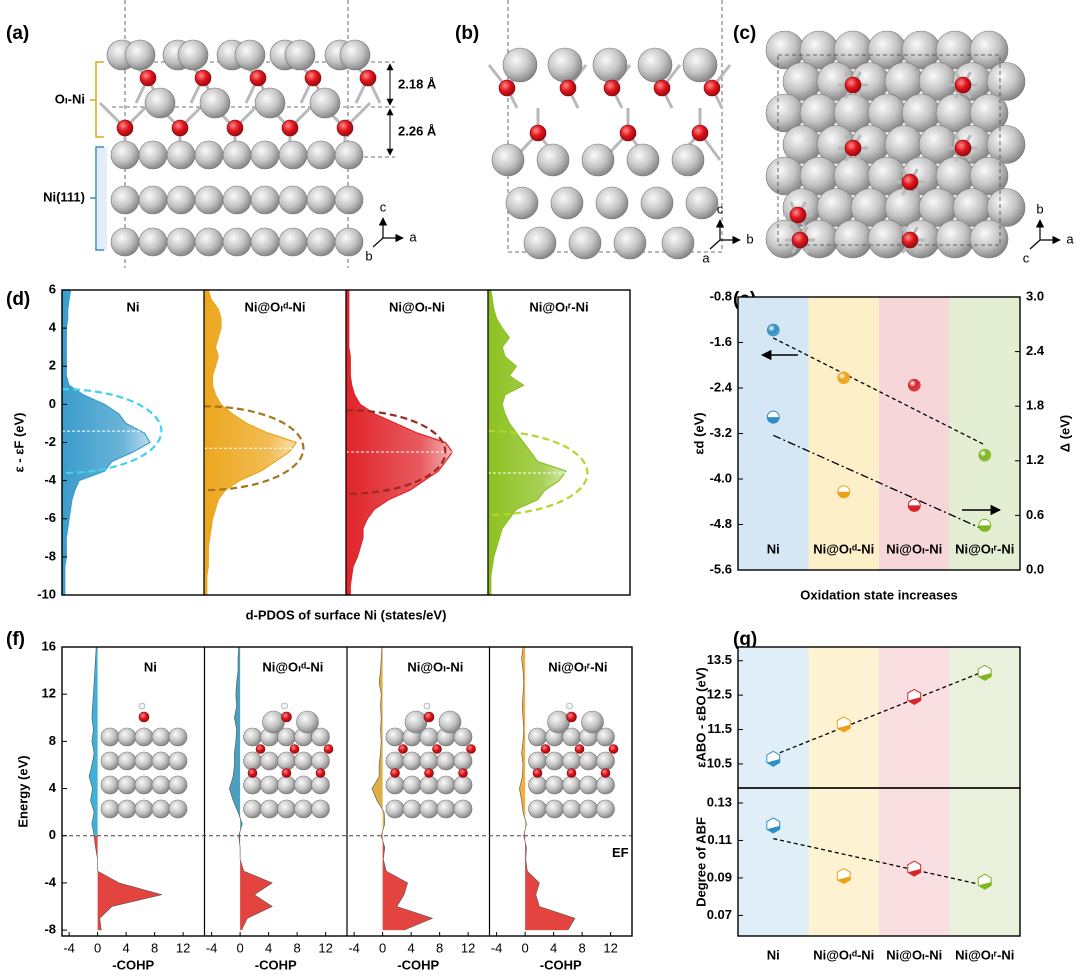 This screenshot has width=1080, height=976. I want to click on y-tick-label: 12, so click(49, 693).